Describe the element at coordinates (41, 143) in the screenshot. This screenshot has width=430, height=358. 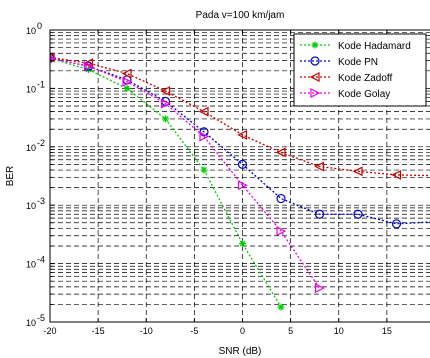
I see `y-tick-exponent: -2` at that location.